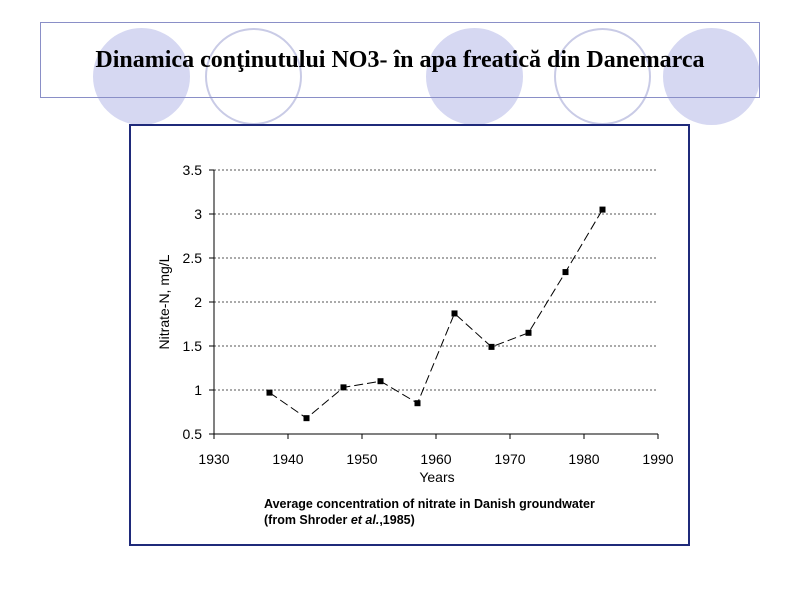  I want to click on y-tick-label-2: 1.5, so click(193, 346).